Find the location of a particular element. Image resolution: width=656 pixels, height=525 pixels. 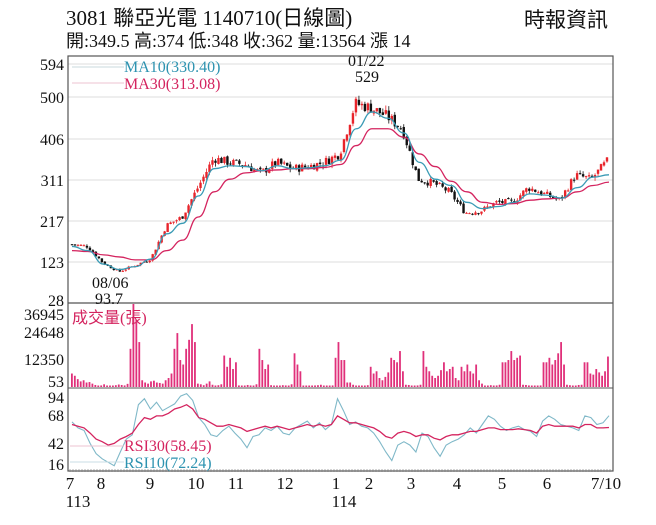

low-date-annotation: 08/06 is located at coordinates (110, 283).